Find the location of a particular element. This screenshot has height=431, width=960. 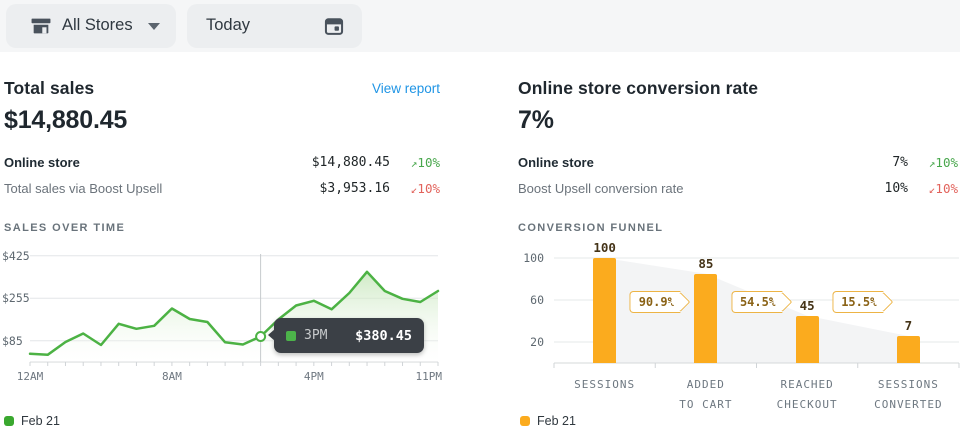

conversion-legend: Feb 21 is located at coordinates (548, 421).